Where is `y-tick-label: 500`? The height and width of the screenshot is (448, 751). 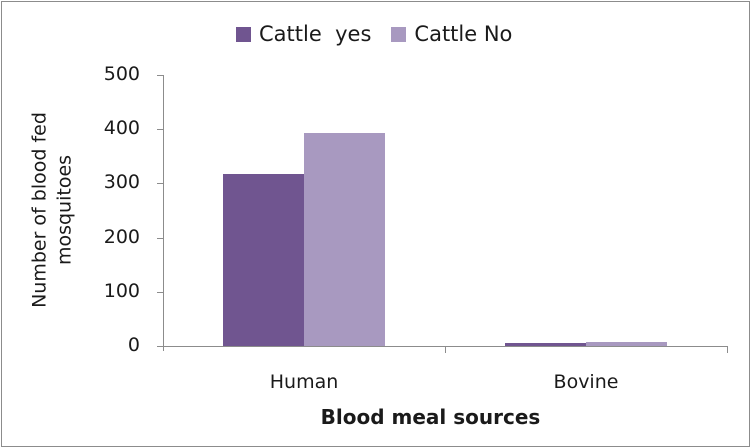
y-tick-label: 500 is located at coordinates (121, 74).